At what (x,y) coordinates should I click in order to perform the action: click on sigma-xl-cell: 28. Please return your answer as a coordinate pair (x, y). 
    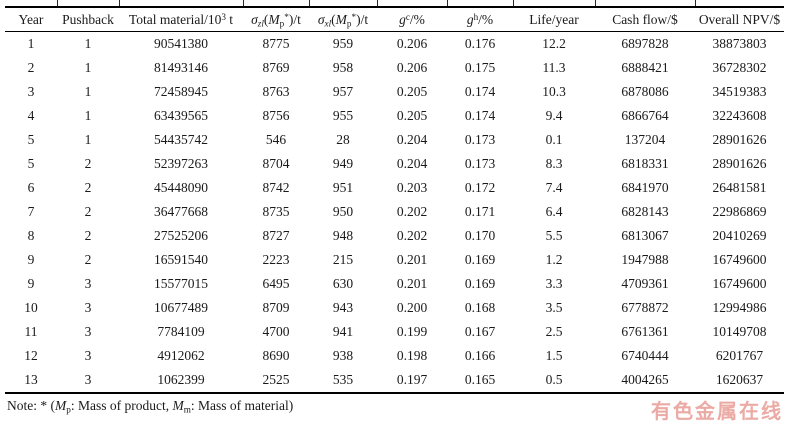
    Looking at the image, I should click on (343, 139).